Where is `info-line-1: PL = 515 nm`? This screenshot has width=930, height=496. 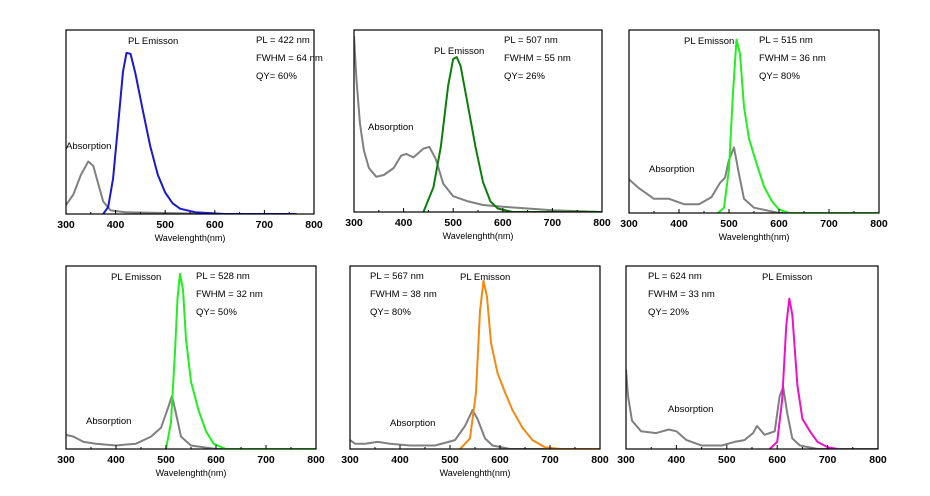
info-line-1: PL = 515 nm is located at coordinates (786, 40).